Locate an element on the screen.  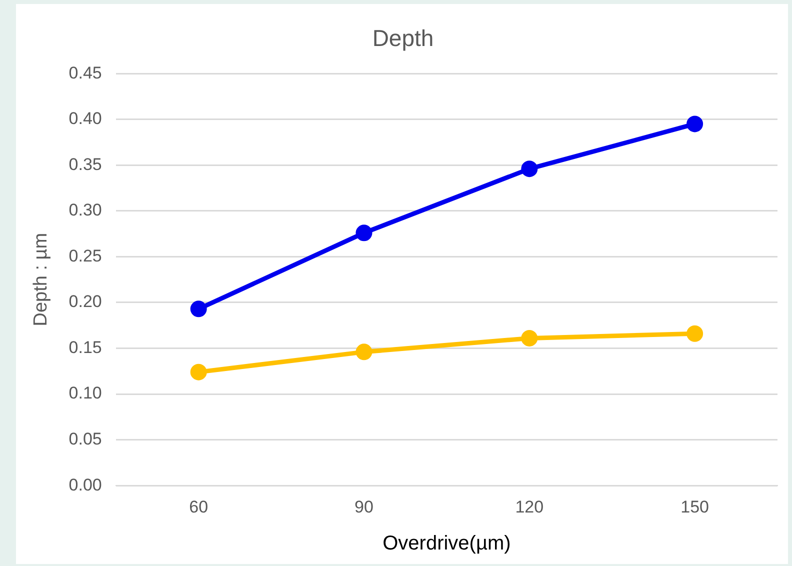
chart-title: Depth is located at coordinates (403, 38).